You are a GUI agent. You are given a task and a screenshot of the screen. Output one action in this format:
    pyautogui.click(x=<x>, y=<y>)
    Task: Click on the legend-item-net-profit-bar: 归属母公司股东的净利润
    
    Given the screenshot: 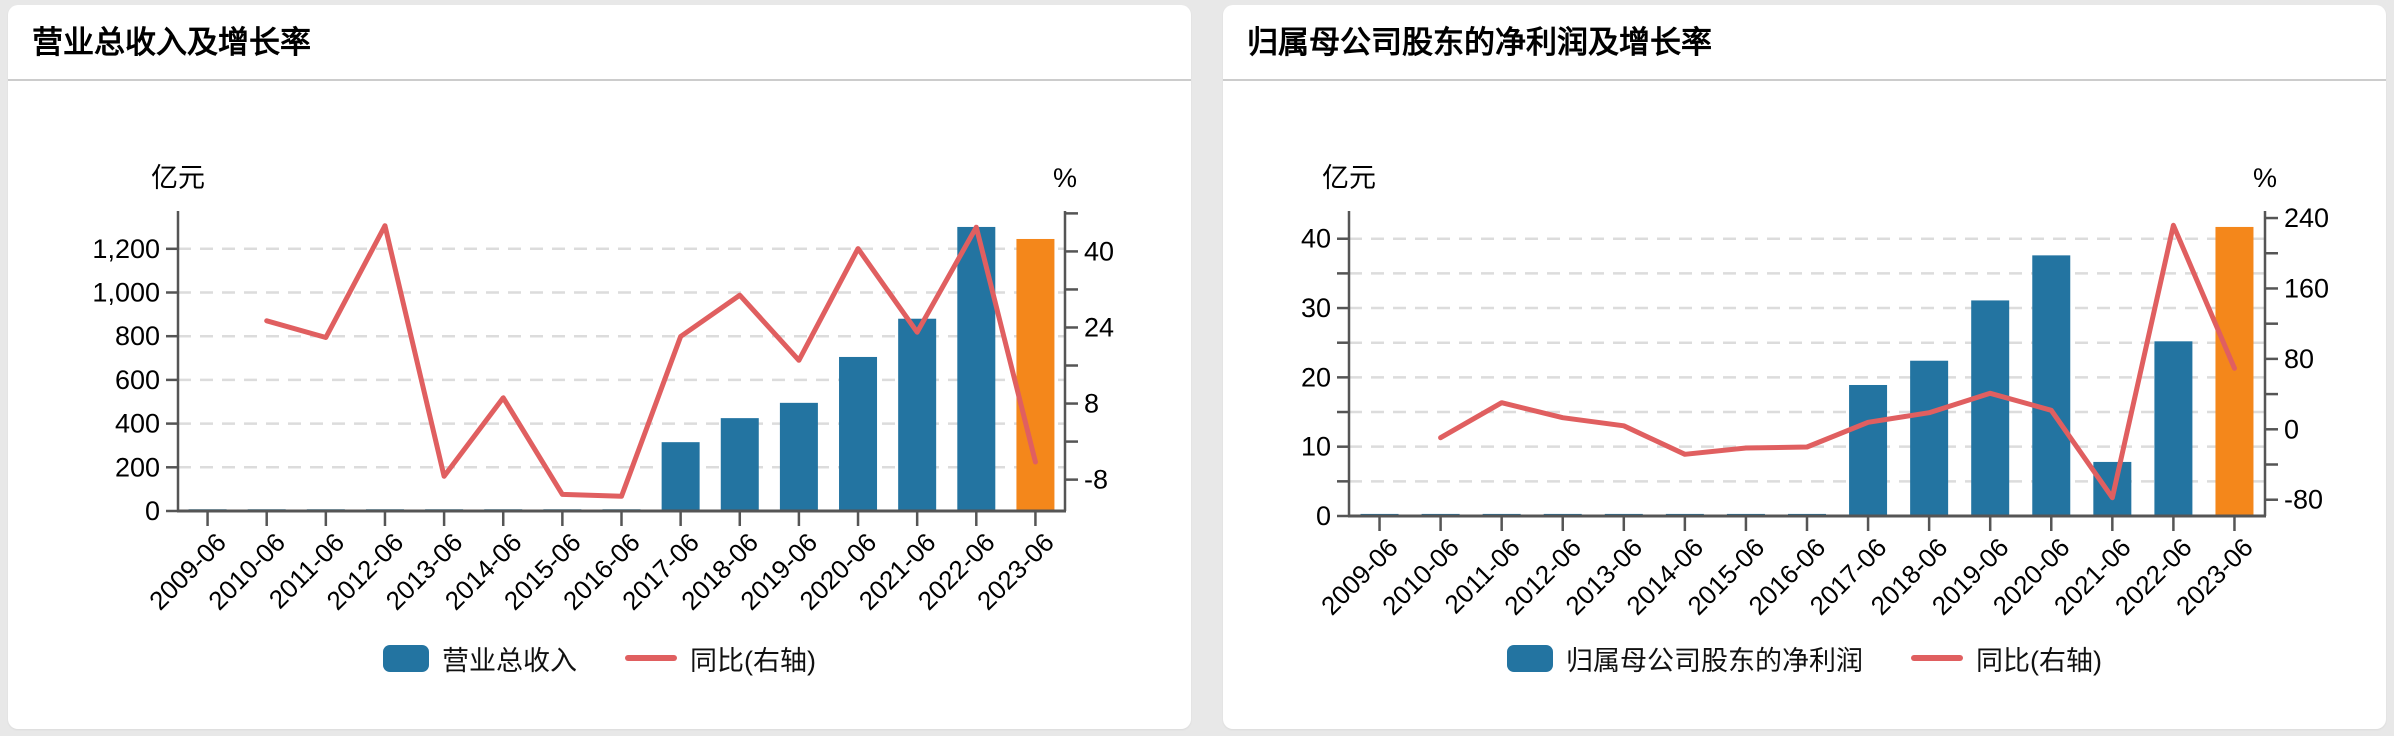 What is the action you would take?
    pyautogui.click(x=1685, y=658)
    